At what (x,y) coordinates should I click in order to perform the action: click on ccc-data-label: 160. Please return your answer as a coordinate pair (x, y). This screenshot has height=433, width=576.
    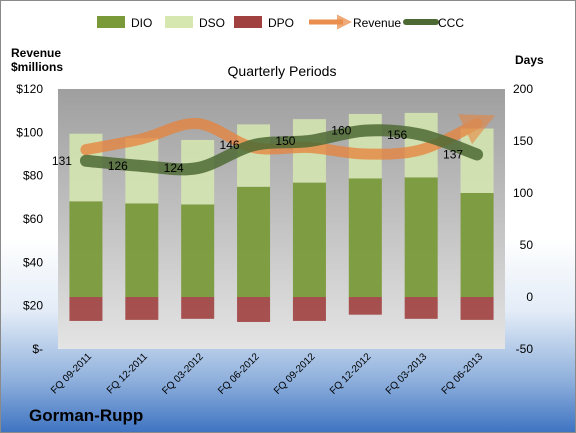
    Looking at the image, I should click on (341, 131).